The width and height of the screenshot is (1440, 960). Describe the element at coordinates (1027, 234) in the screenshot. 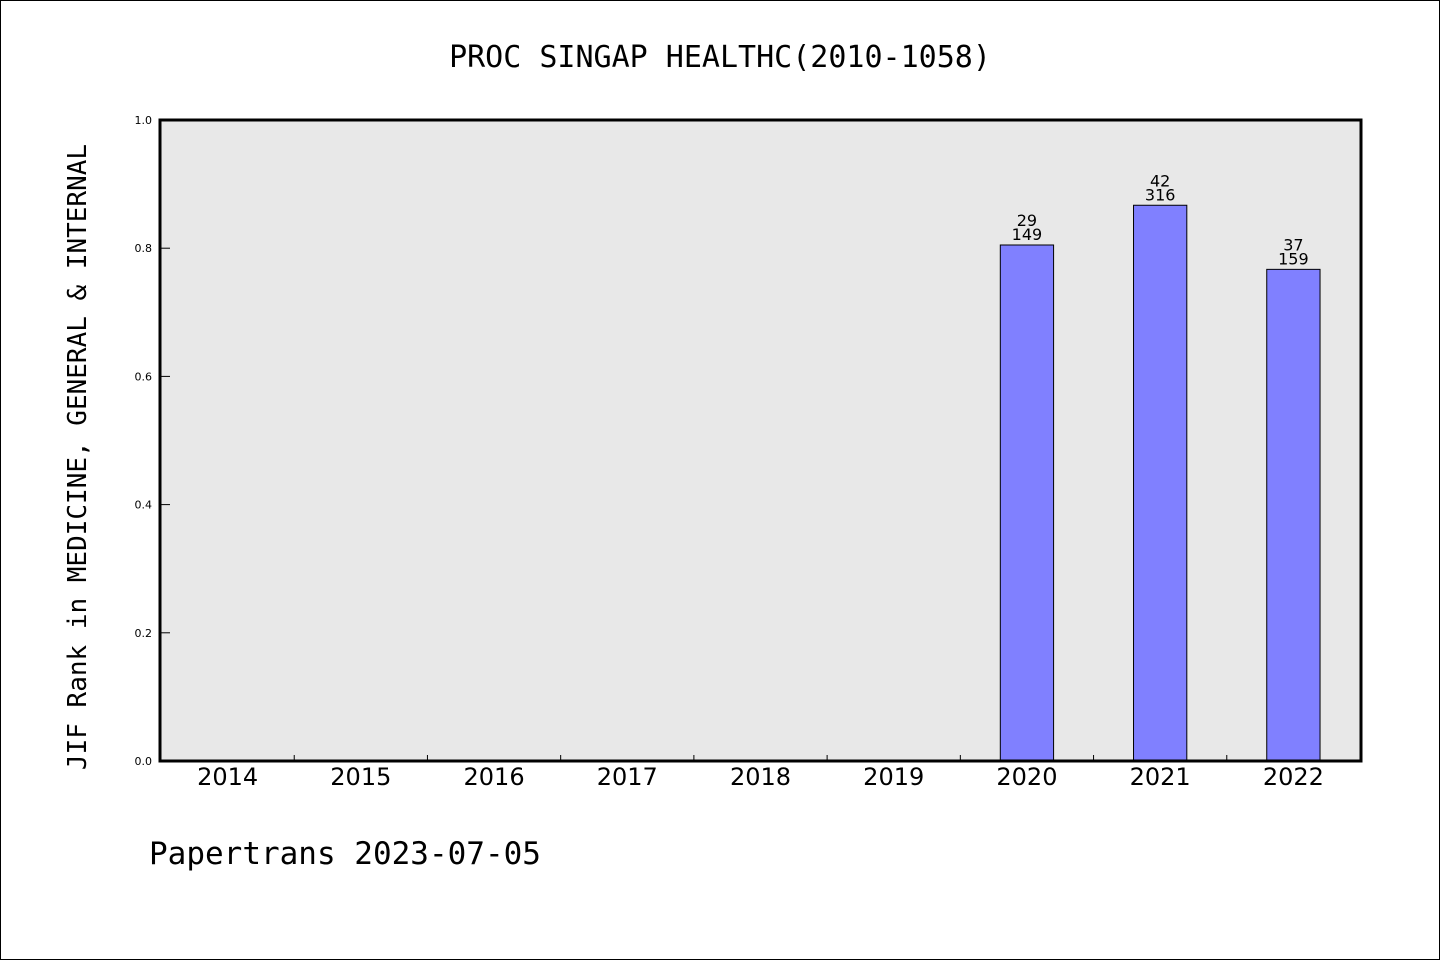

I see `bar-total-label: 149` at that location.